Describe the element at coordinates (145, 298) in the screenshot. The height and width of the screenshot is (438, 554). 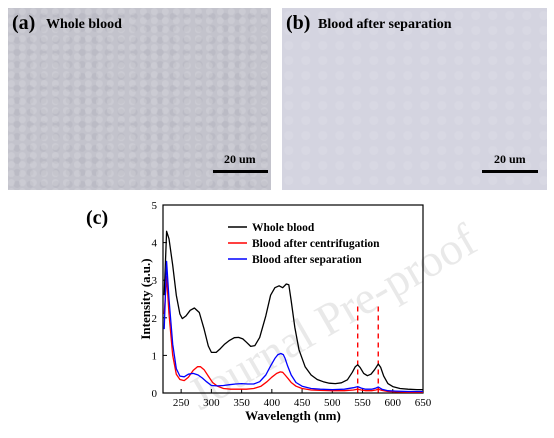
I see `y-axis-label: Intensity (a.u.)` at that location.